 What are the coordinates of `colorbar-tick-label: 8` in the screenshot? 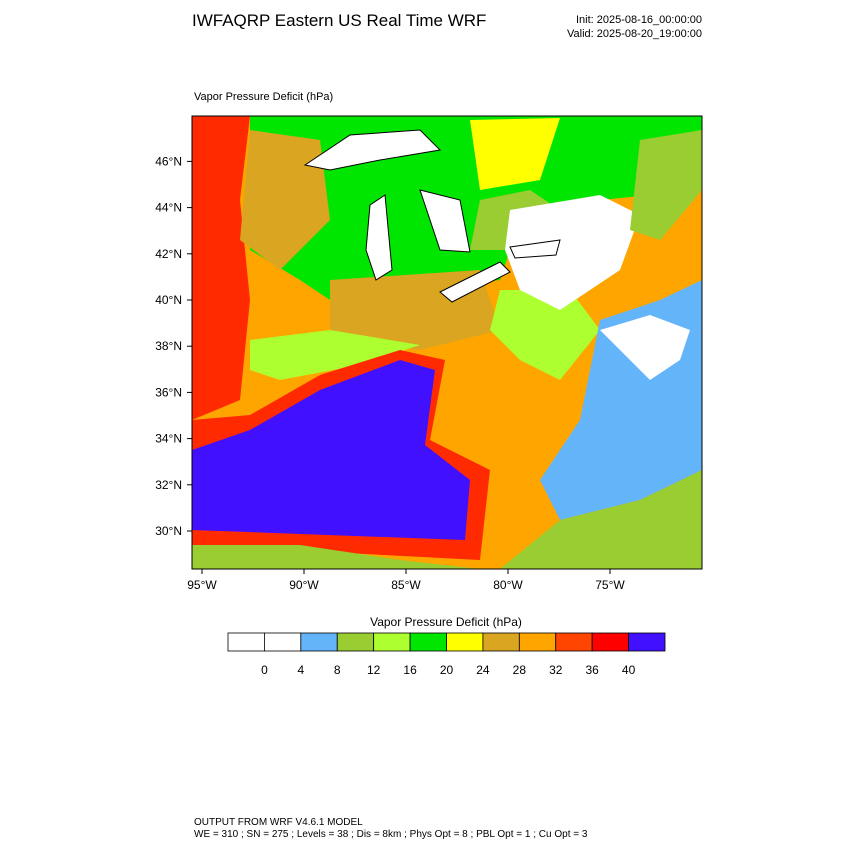 It's located at (337, 670).